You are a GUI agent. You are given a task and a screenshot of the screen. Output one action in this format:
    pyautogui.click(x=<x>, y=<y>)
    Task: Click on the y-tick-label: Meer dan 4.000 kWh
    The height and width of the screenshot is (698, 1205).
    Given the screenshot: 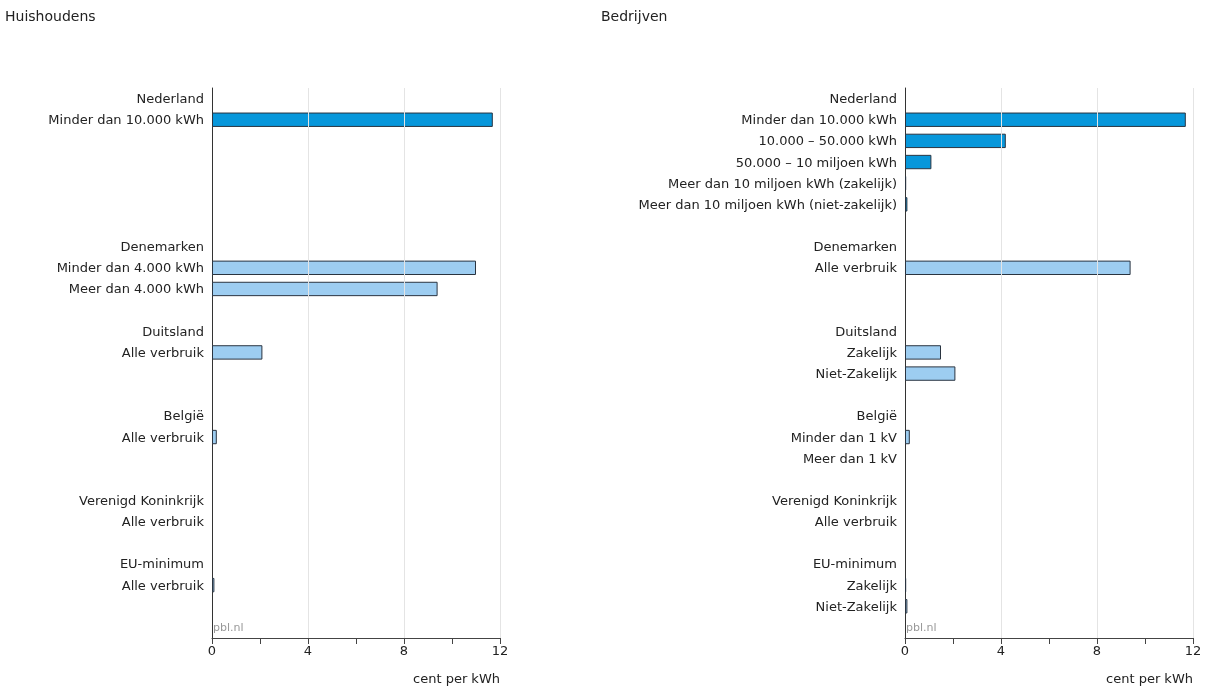 What is the action you would take?
    pyautogui.click(x=136, y=289)
    